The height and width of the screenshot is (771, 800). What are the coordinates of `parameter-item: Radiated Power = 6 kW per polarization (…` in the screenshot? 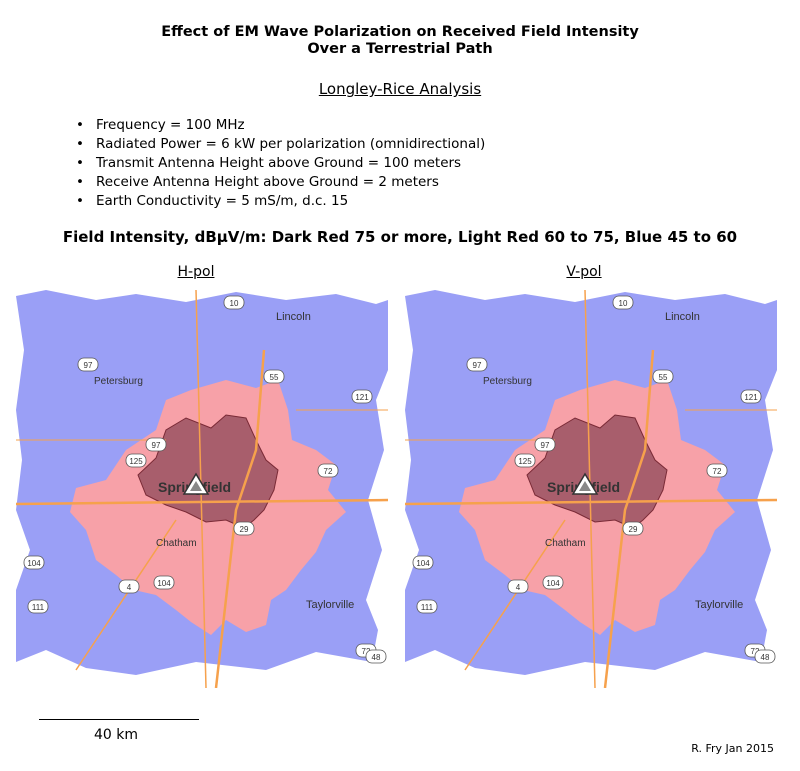 It's located at (280, 144).